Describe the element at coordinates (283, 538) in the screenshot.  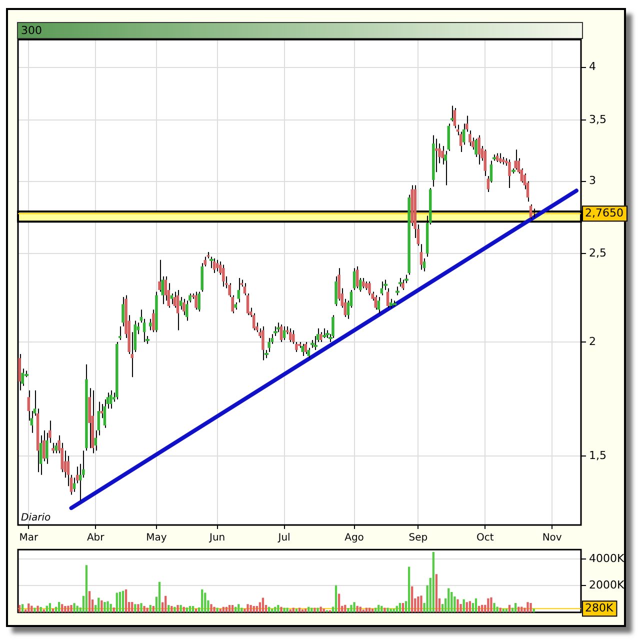
I see `x-tick-label: Jul` at that location.